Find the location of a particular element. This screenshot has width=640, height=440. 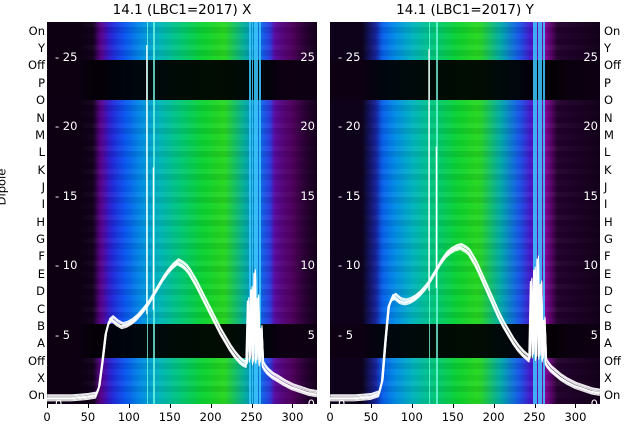

category-axis-left: On Y Off P O N M L K J I H G F E D C B A Off X On is located at coordinates (25, 213).